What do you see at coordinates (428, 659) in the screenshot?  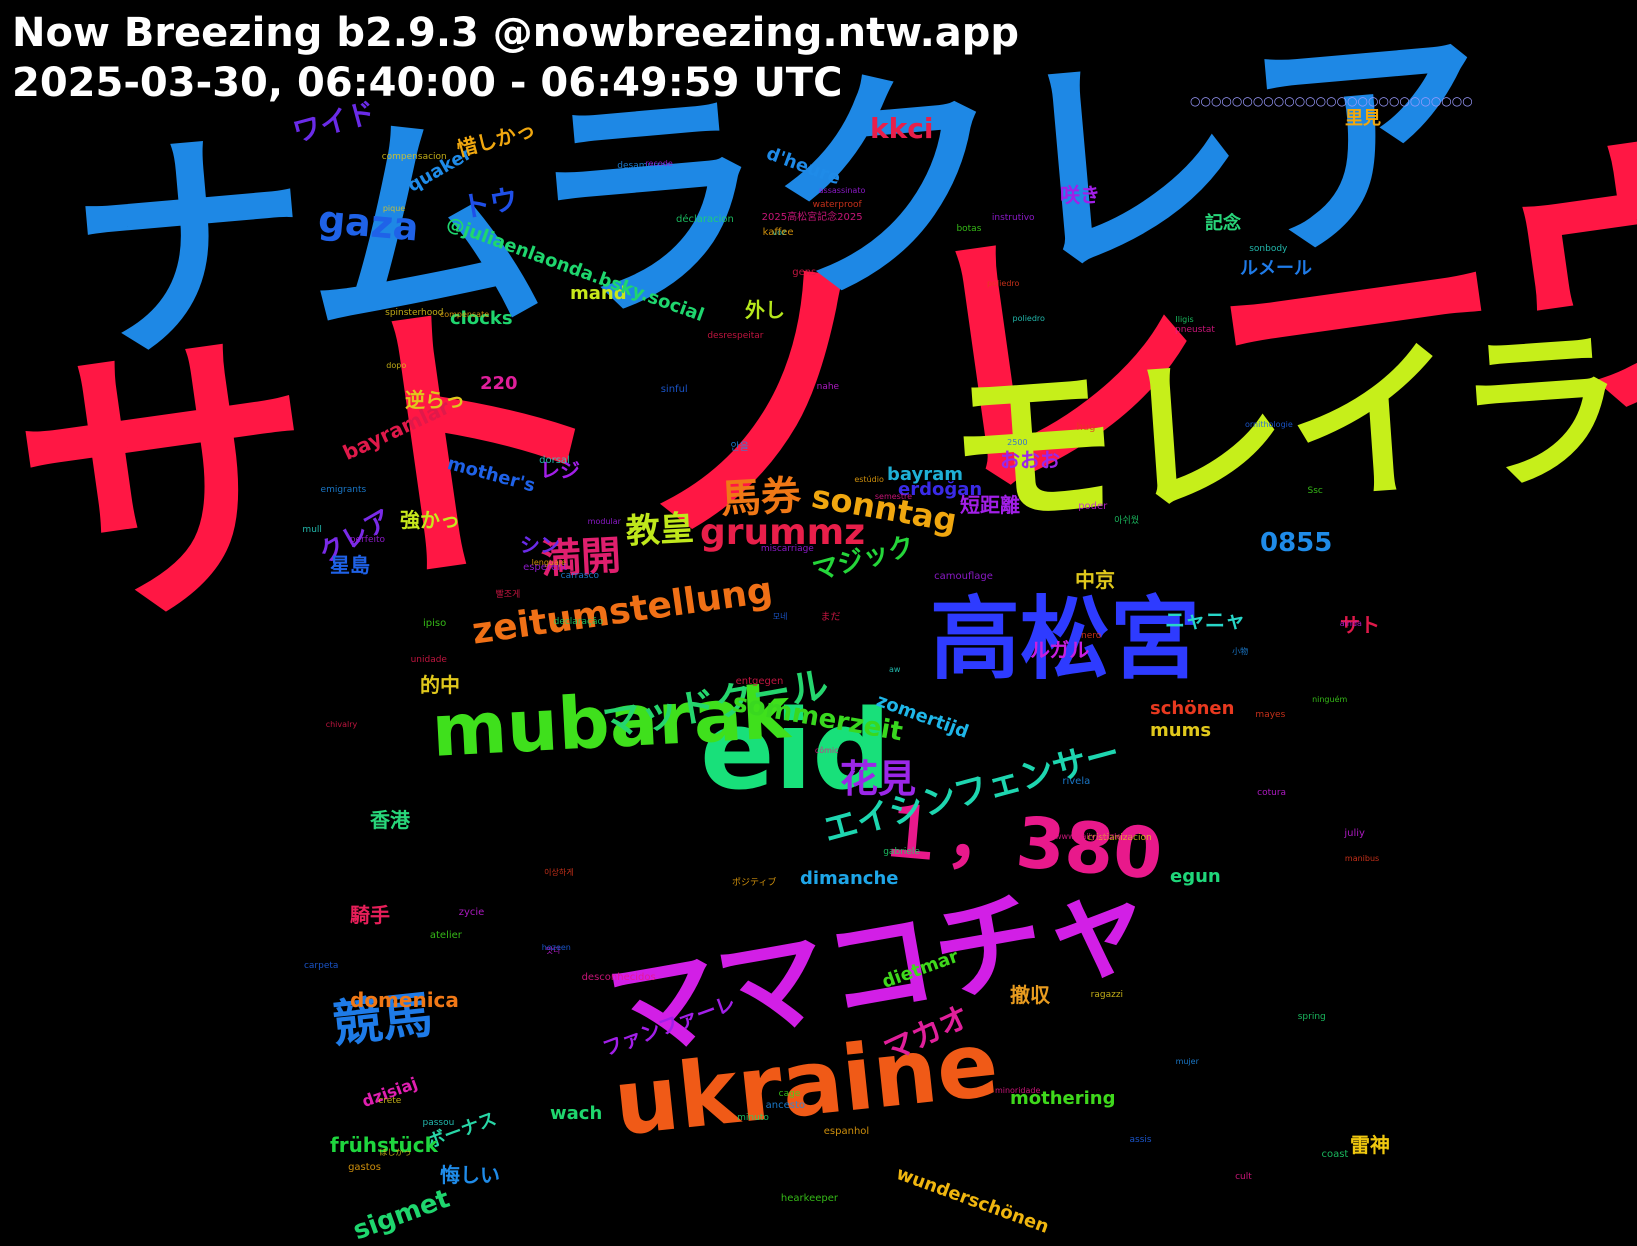 I see `cloud-word-small: unidade` at bounding box center [428, 659].